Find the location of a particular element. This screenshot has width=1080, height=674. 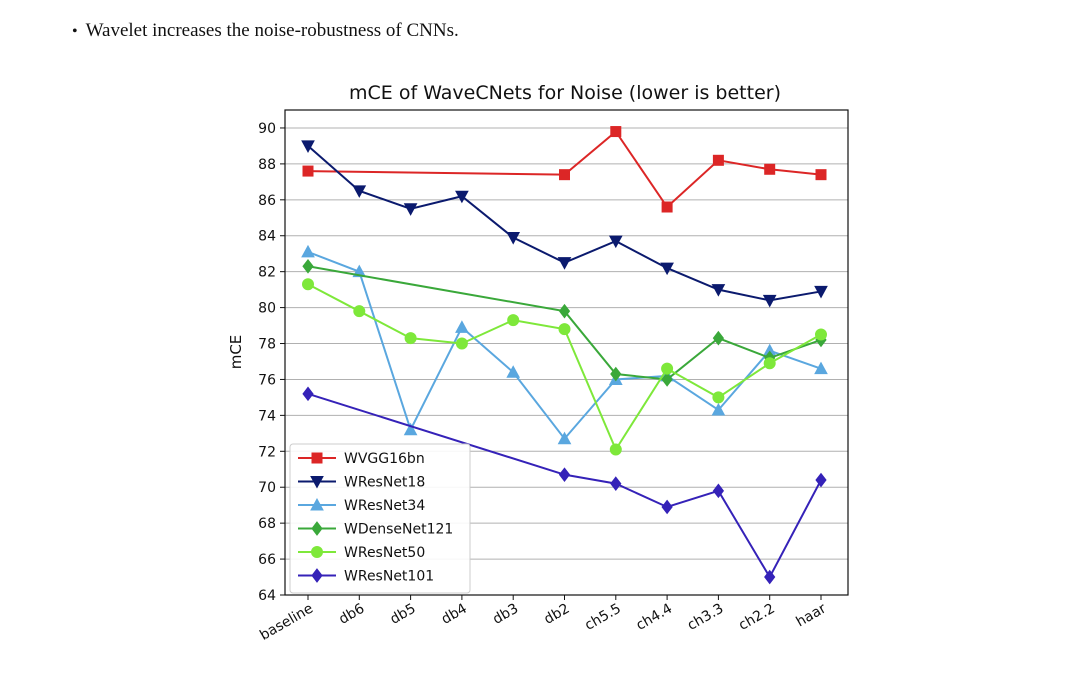

y-tick-label: 80 is located at coordinates (267, 309).